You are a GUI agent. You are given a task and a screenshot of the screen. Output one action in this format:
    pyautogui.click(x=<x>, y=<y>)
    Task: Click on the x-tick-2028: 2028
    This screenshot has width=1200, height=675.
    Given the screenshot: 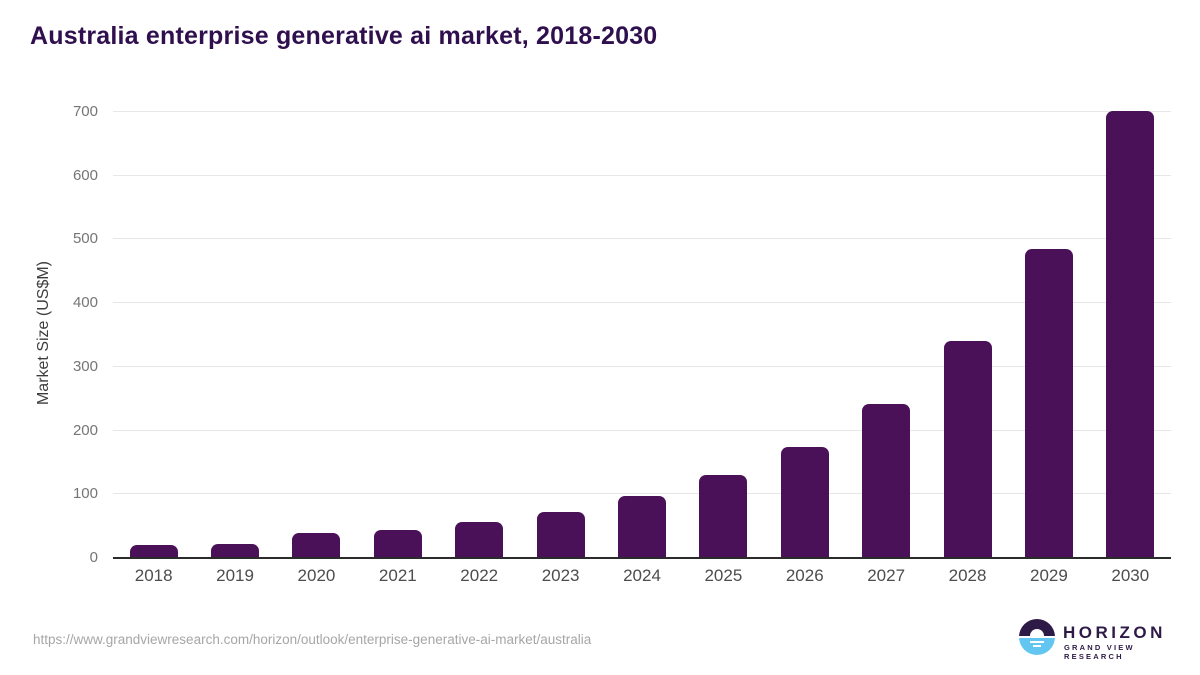 What is the action you would take?
    pyautogui.click(x=967, y=575)
    